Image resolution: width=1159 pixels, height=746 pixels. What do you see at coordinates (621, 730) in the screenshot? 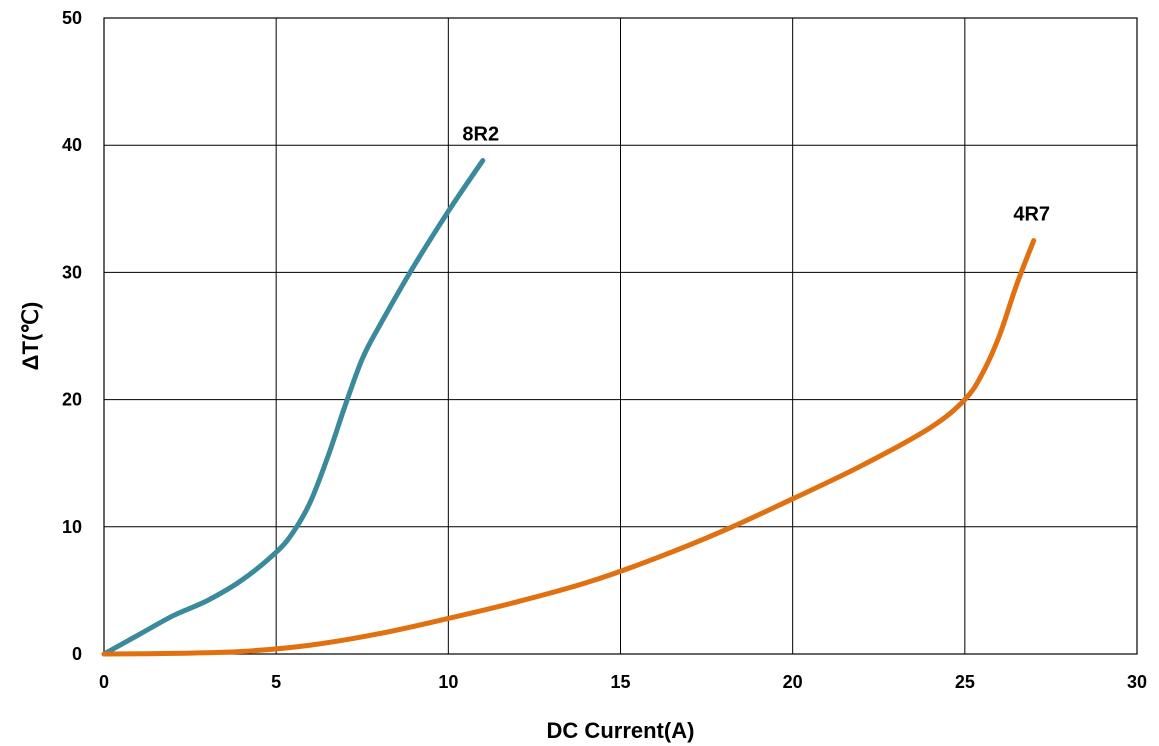
I see `x-axis-title: DC Current(A)` at bounding box center [621, 730].